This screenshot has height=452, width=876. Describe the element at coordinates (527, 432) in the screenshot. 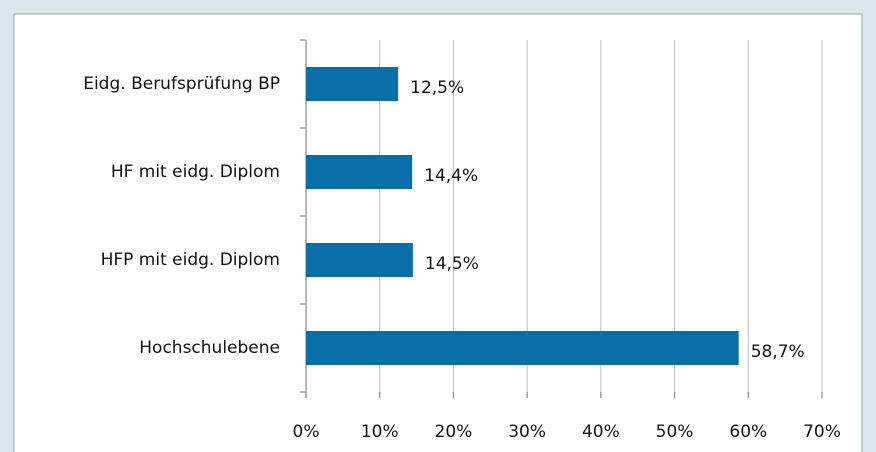

I see `x-tick-label: 30%` at that location.